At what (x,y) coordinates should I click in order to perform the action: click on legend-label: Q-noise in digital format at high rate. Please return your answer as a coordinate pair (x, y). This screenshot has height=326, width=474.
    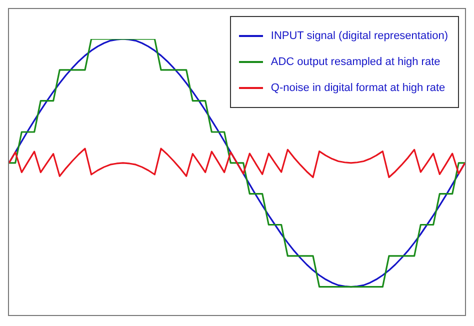
    Looking at the image, I should click on (358, 88).